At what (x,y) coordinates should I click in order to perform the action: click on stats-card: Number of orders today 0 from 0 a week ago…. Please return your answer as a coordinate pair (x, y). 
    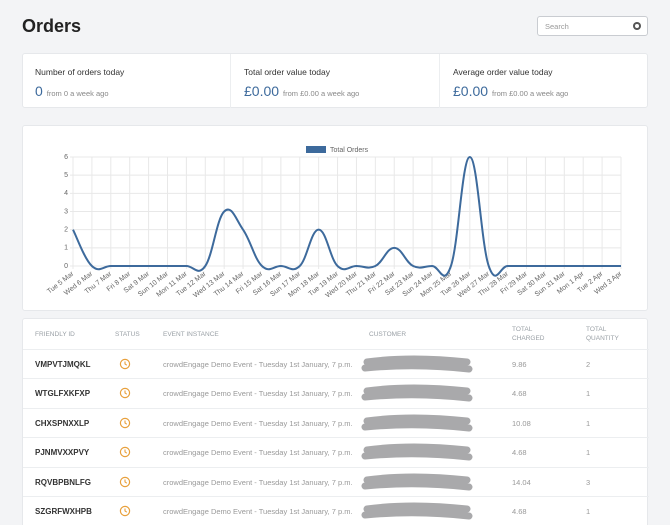
    Looking at the image, I should click on (335, 80).